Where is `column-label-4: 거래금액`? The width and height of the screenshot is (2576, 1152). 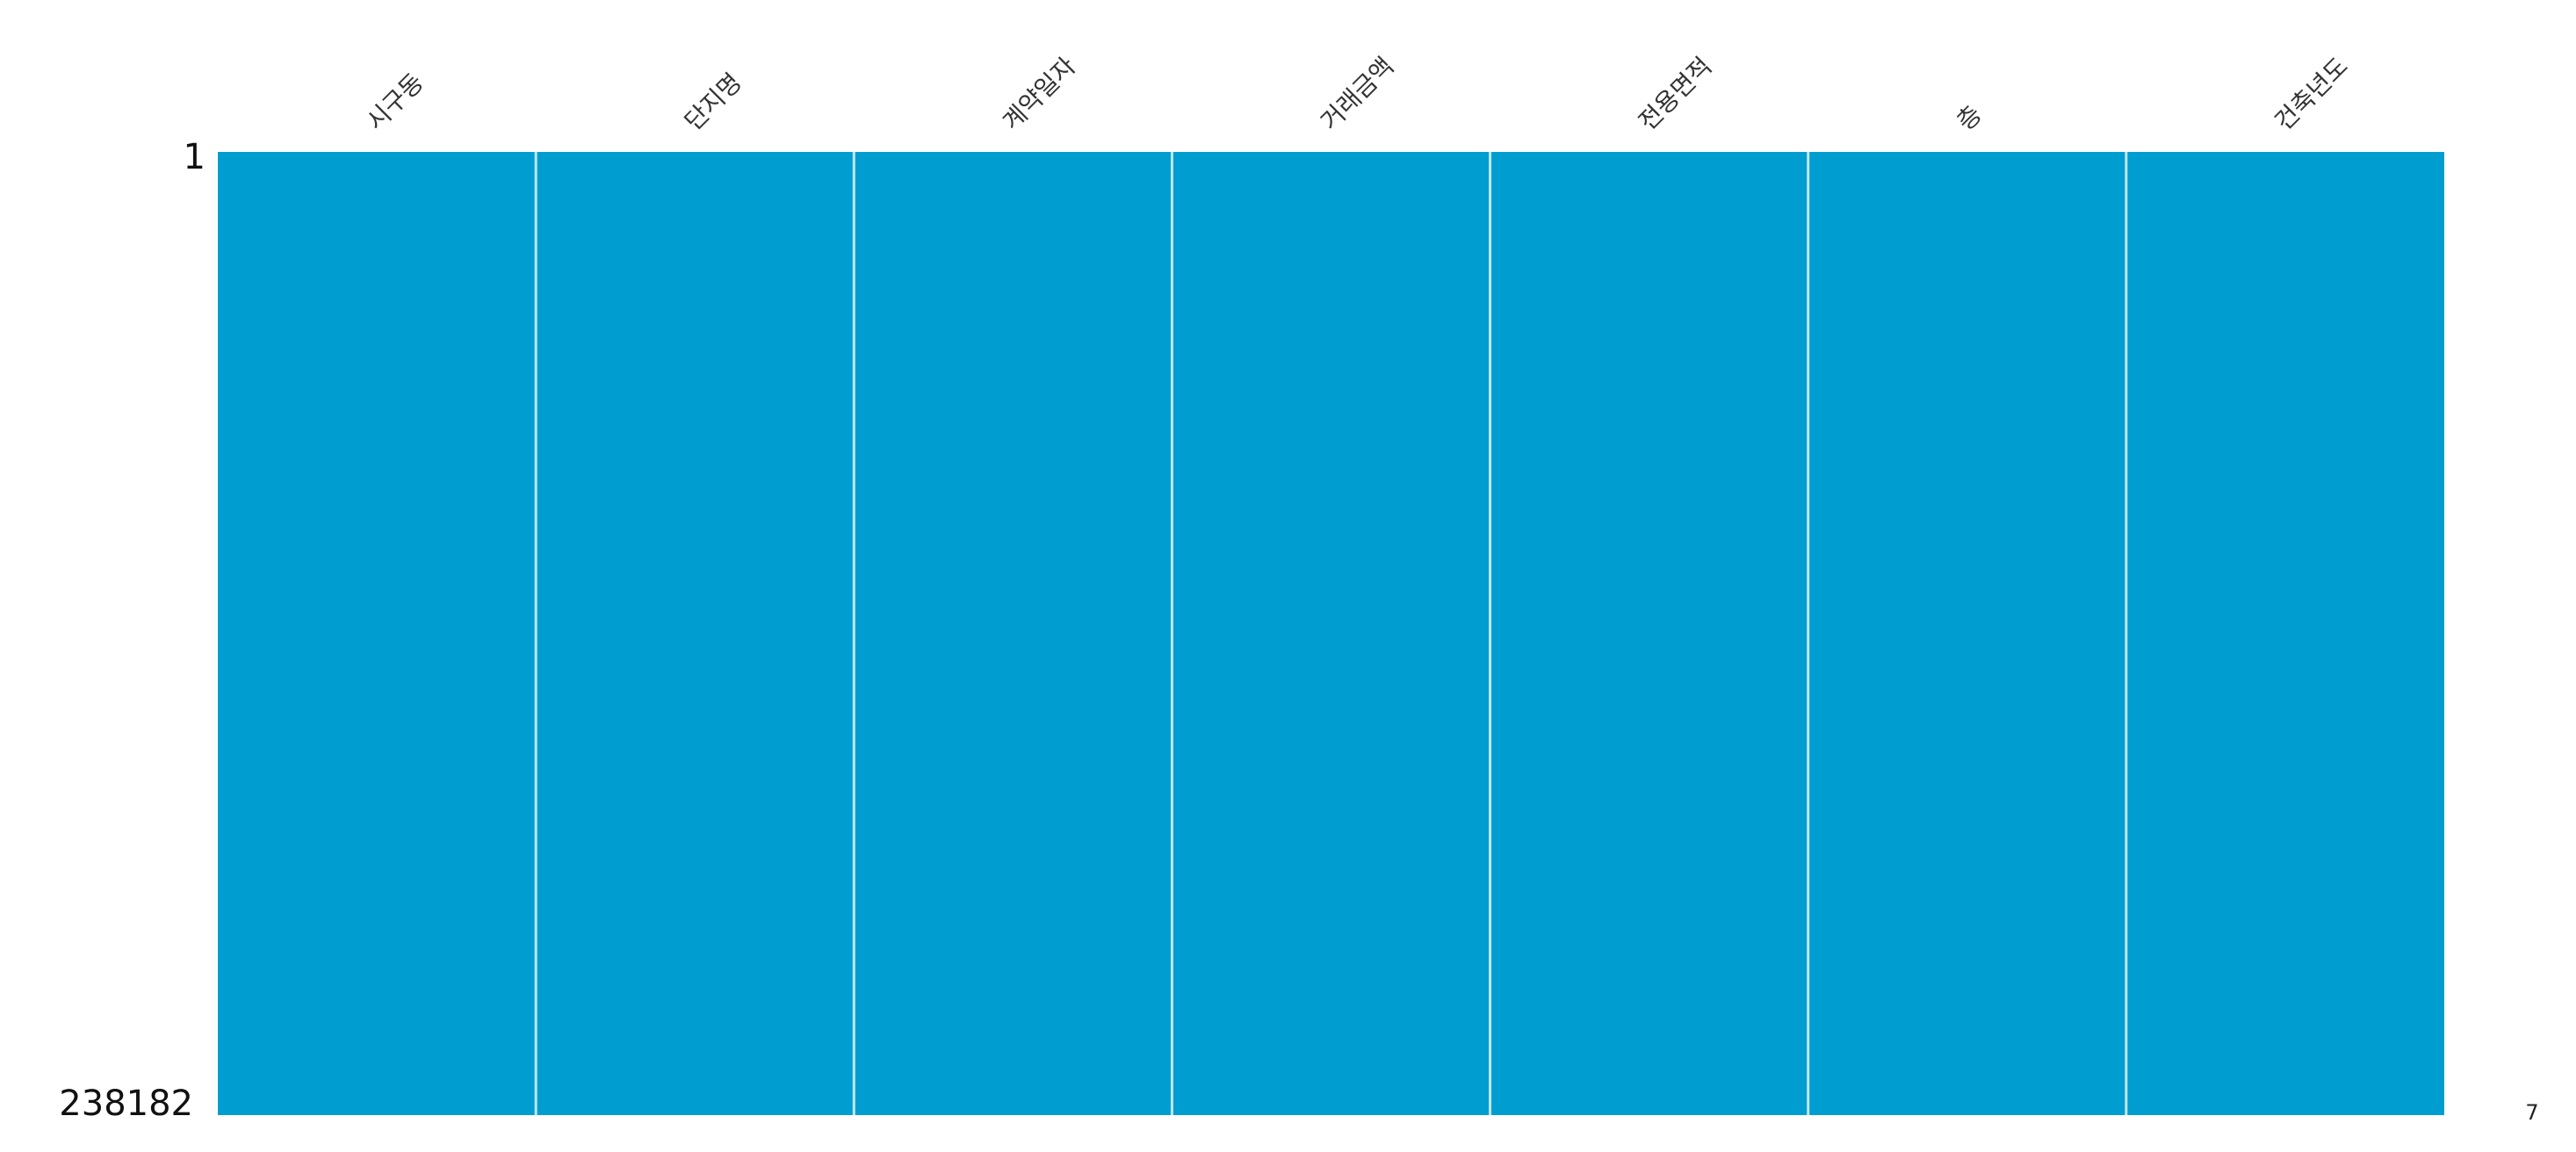
column-label-4: 거래금액 is located at coordinates (1357, 94).